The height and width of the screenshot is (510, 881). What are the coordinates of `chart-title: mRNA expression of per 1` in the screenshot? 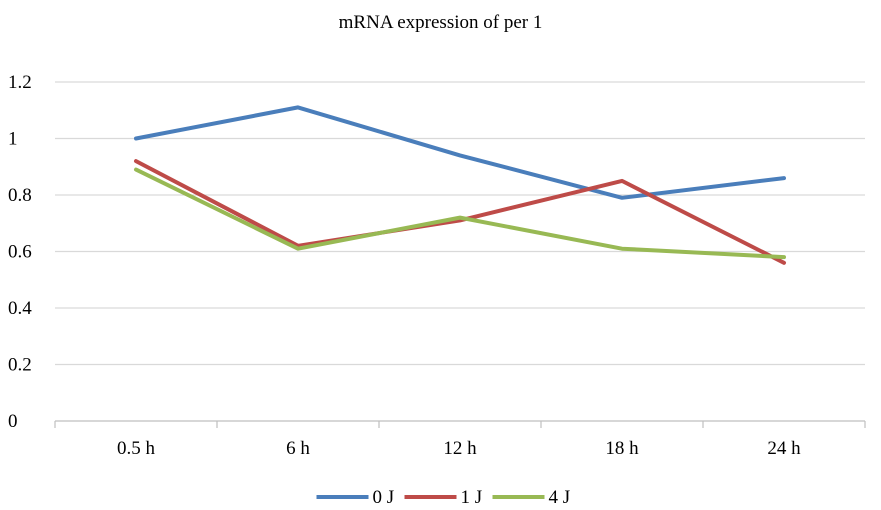 It's located at (440, 22).